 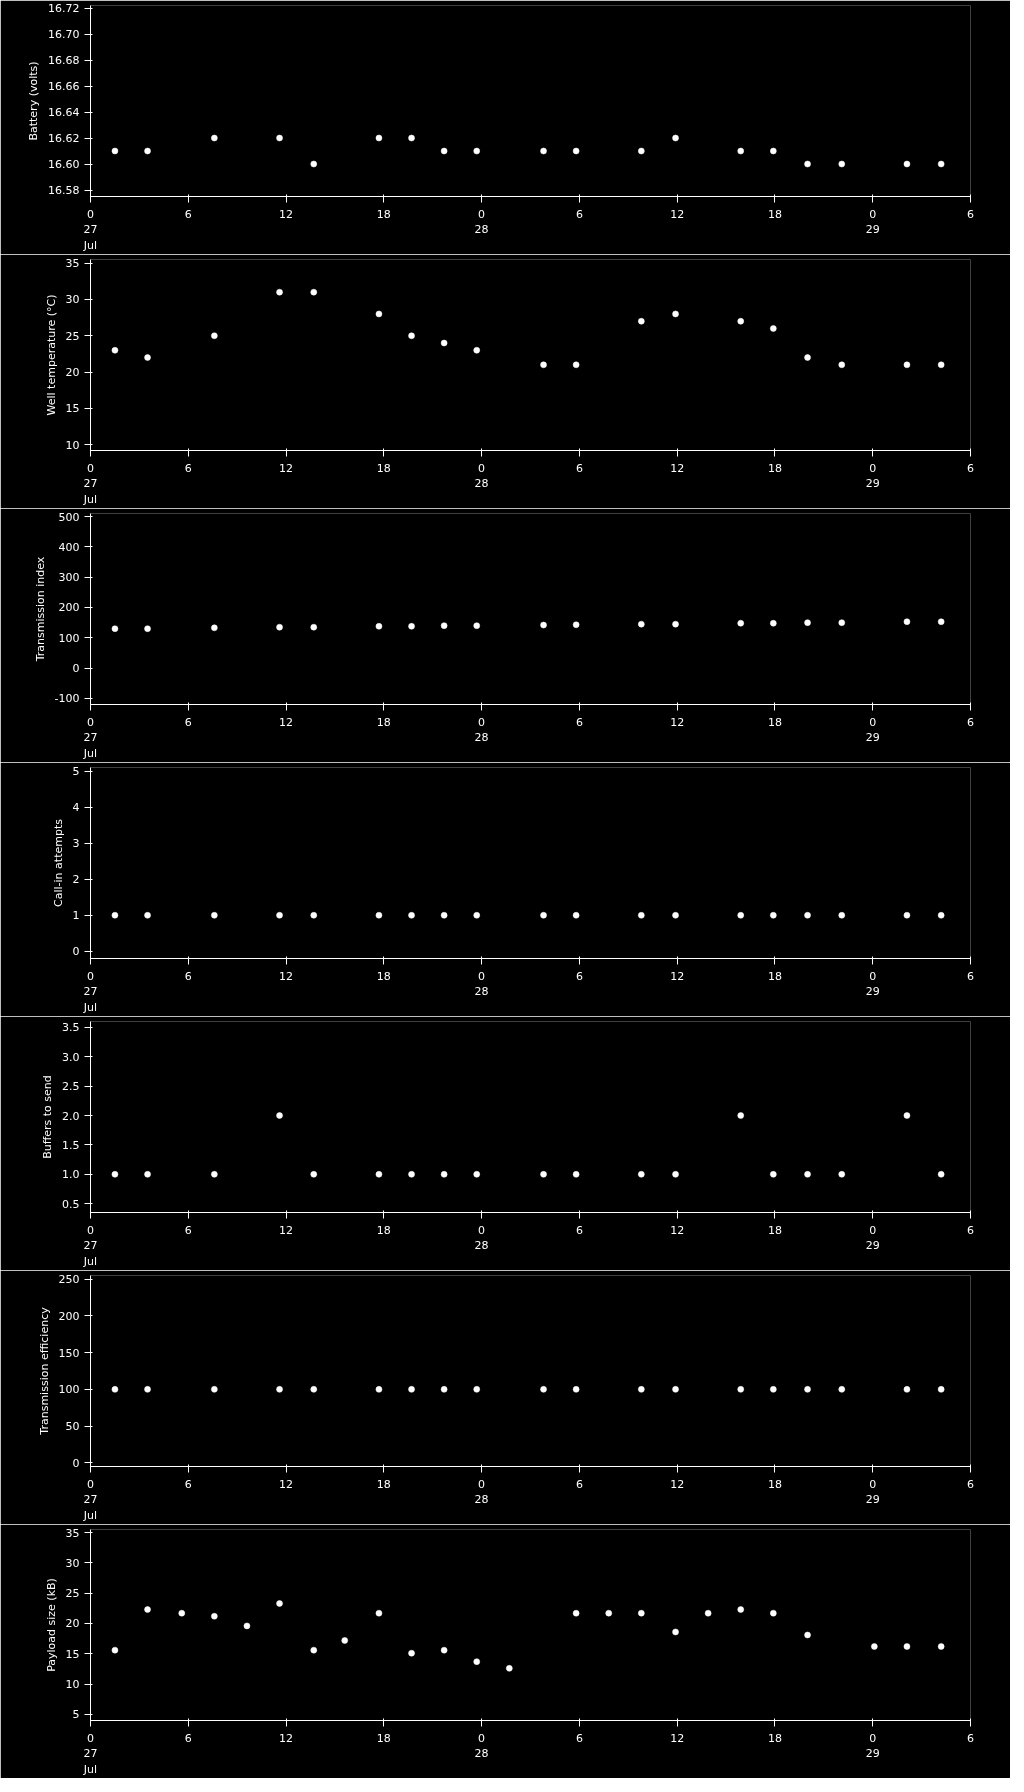 I want to click on y-tick-label: 10, so click(x=72, y=445).